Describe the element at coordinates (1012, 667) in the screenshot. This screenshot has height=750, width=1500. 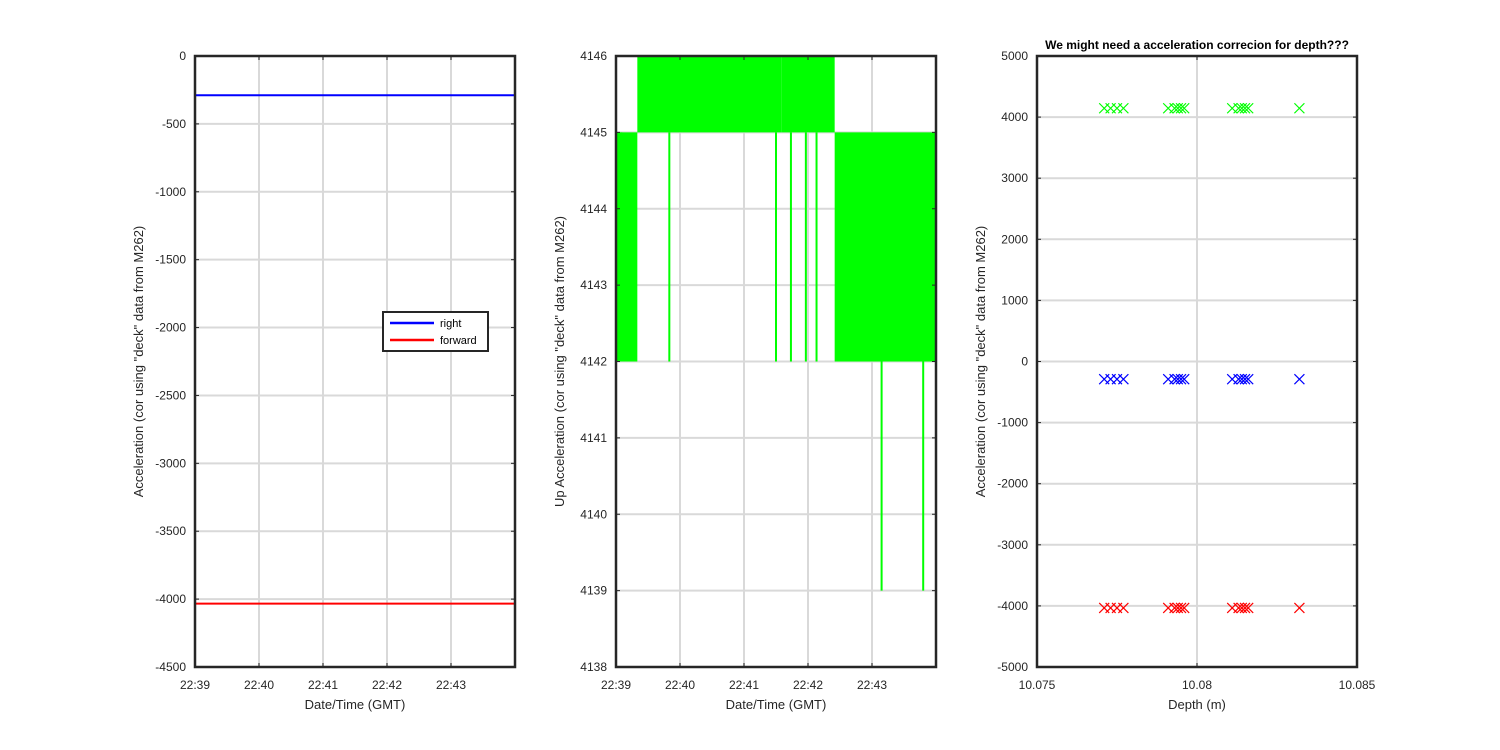
I see `y-tick-label: -5000` at that location.